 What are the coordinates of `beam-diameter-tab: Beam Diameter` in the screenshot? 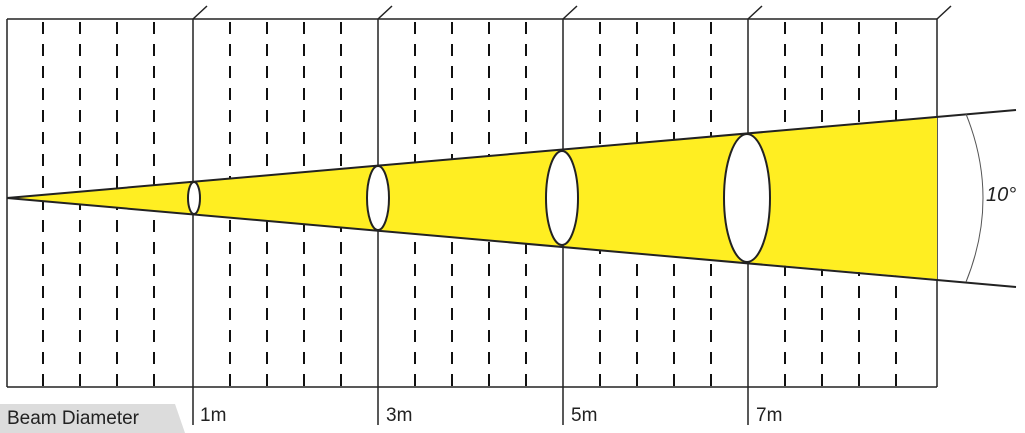 It's located at (92, 418).